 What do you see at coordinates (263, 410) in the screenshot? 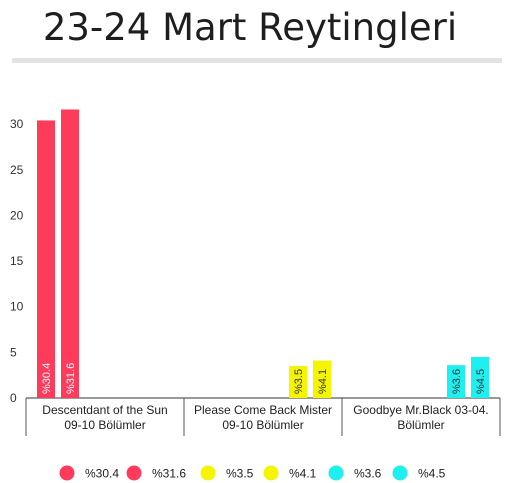
I see `category-label: Please Come Back Mister` at bounding box center [263, 410].